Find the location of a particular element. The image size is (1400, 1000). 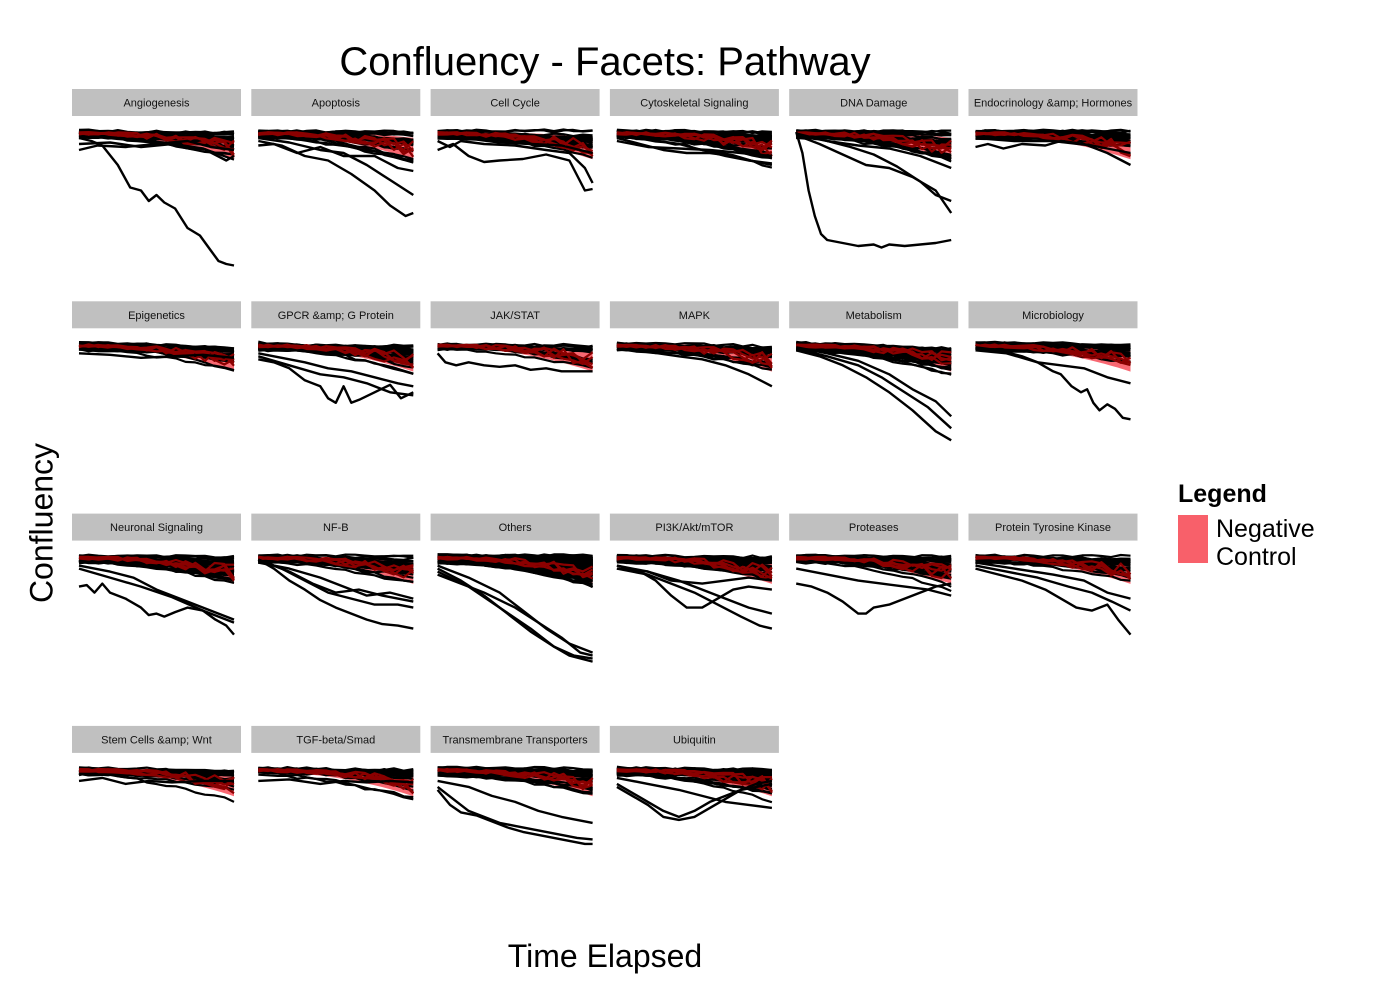

facet-label: NF-B is located at coordinates (336, 528).